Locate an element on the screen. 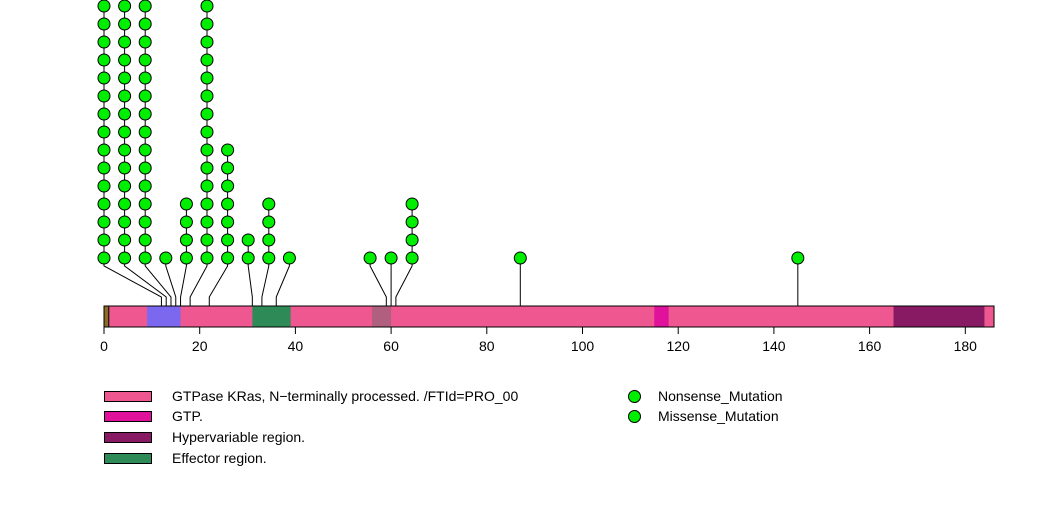 The width and height of the screenshot is (1047, 524). legend-swatch-effector is located at coordinates (128, 458).